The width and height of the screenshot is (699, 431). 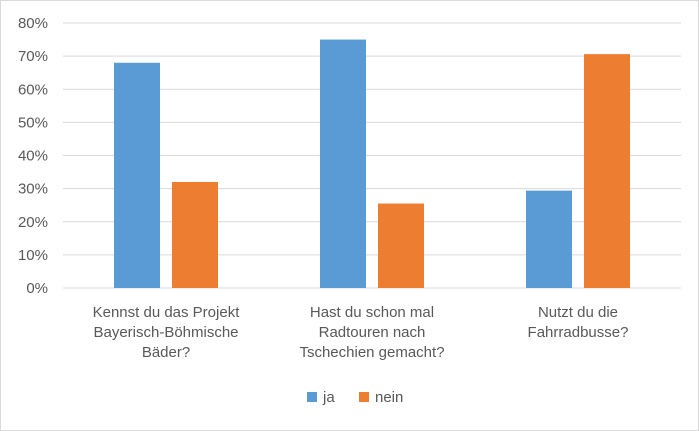 I want to click on category-label: Radtouren nach, so click(x=372, y=332).